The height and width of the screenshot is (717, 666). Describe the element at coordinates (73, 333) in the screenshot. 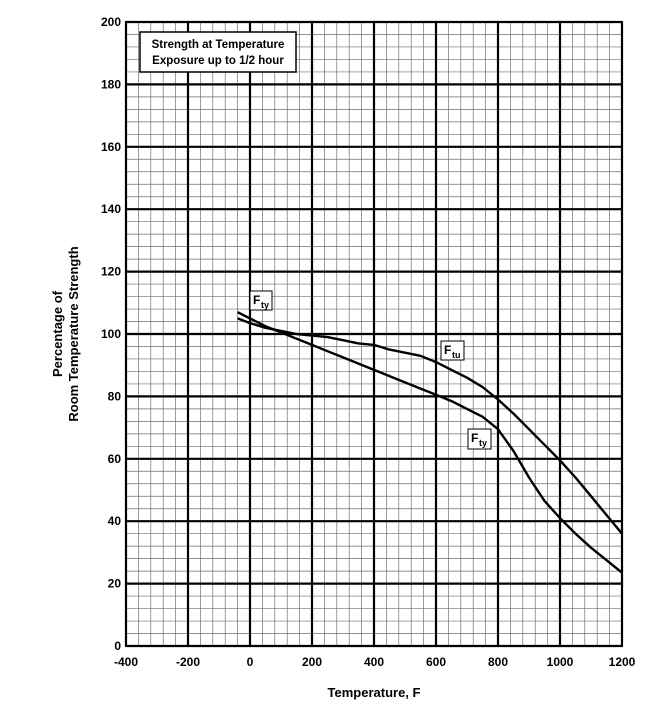

I see `y-axis-title-line-2: Room Temperature Strength` at that location.